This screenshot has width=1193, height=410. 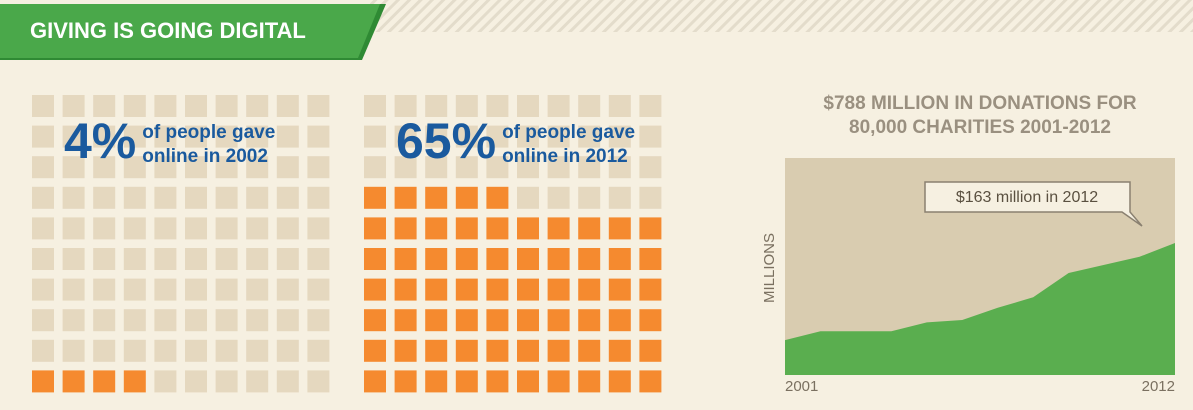 I want to click on banner, so click(x=190, y=31).